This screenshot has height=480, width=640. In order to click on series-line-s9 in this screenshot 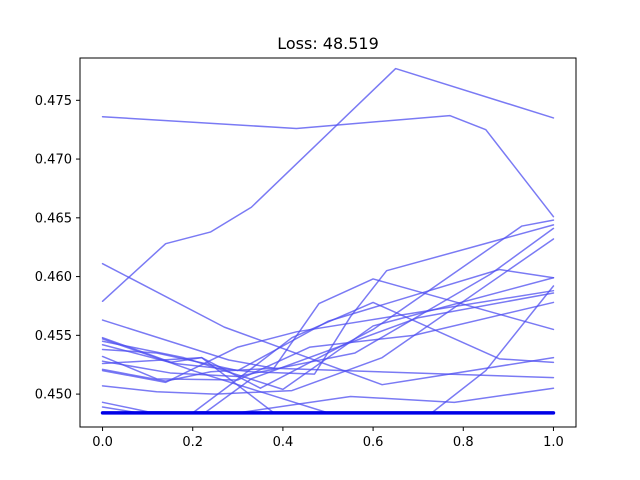, I will do `click(328, 374)`.